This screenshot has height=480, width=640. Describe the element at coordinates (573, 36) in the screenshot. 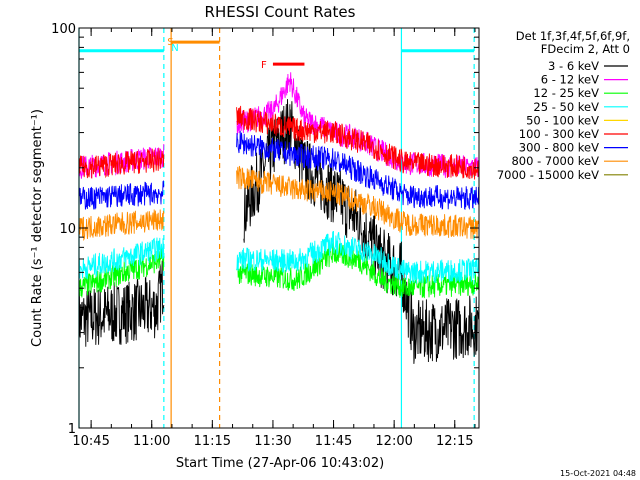

I see `legend-header-0: Det 1f,3f,4f,5f,6f,9f,` at that location.